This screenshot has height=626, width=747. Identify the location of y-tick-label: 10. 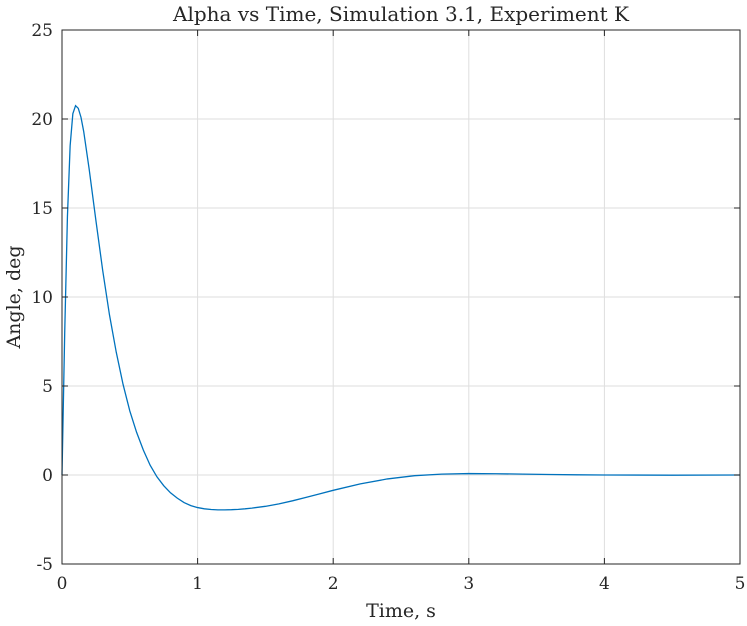
(42, 298).